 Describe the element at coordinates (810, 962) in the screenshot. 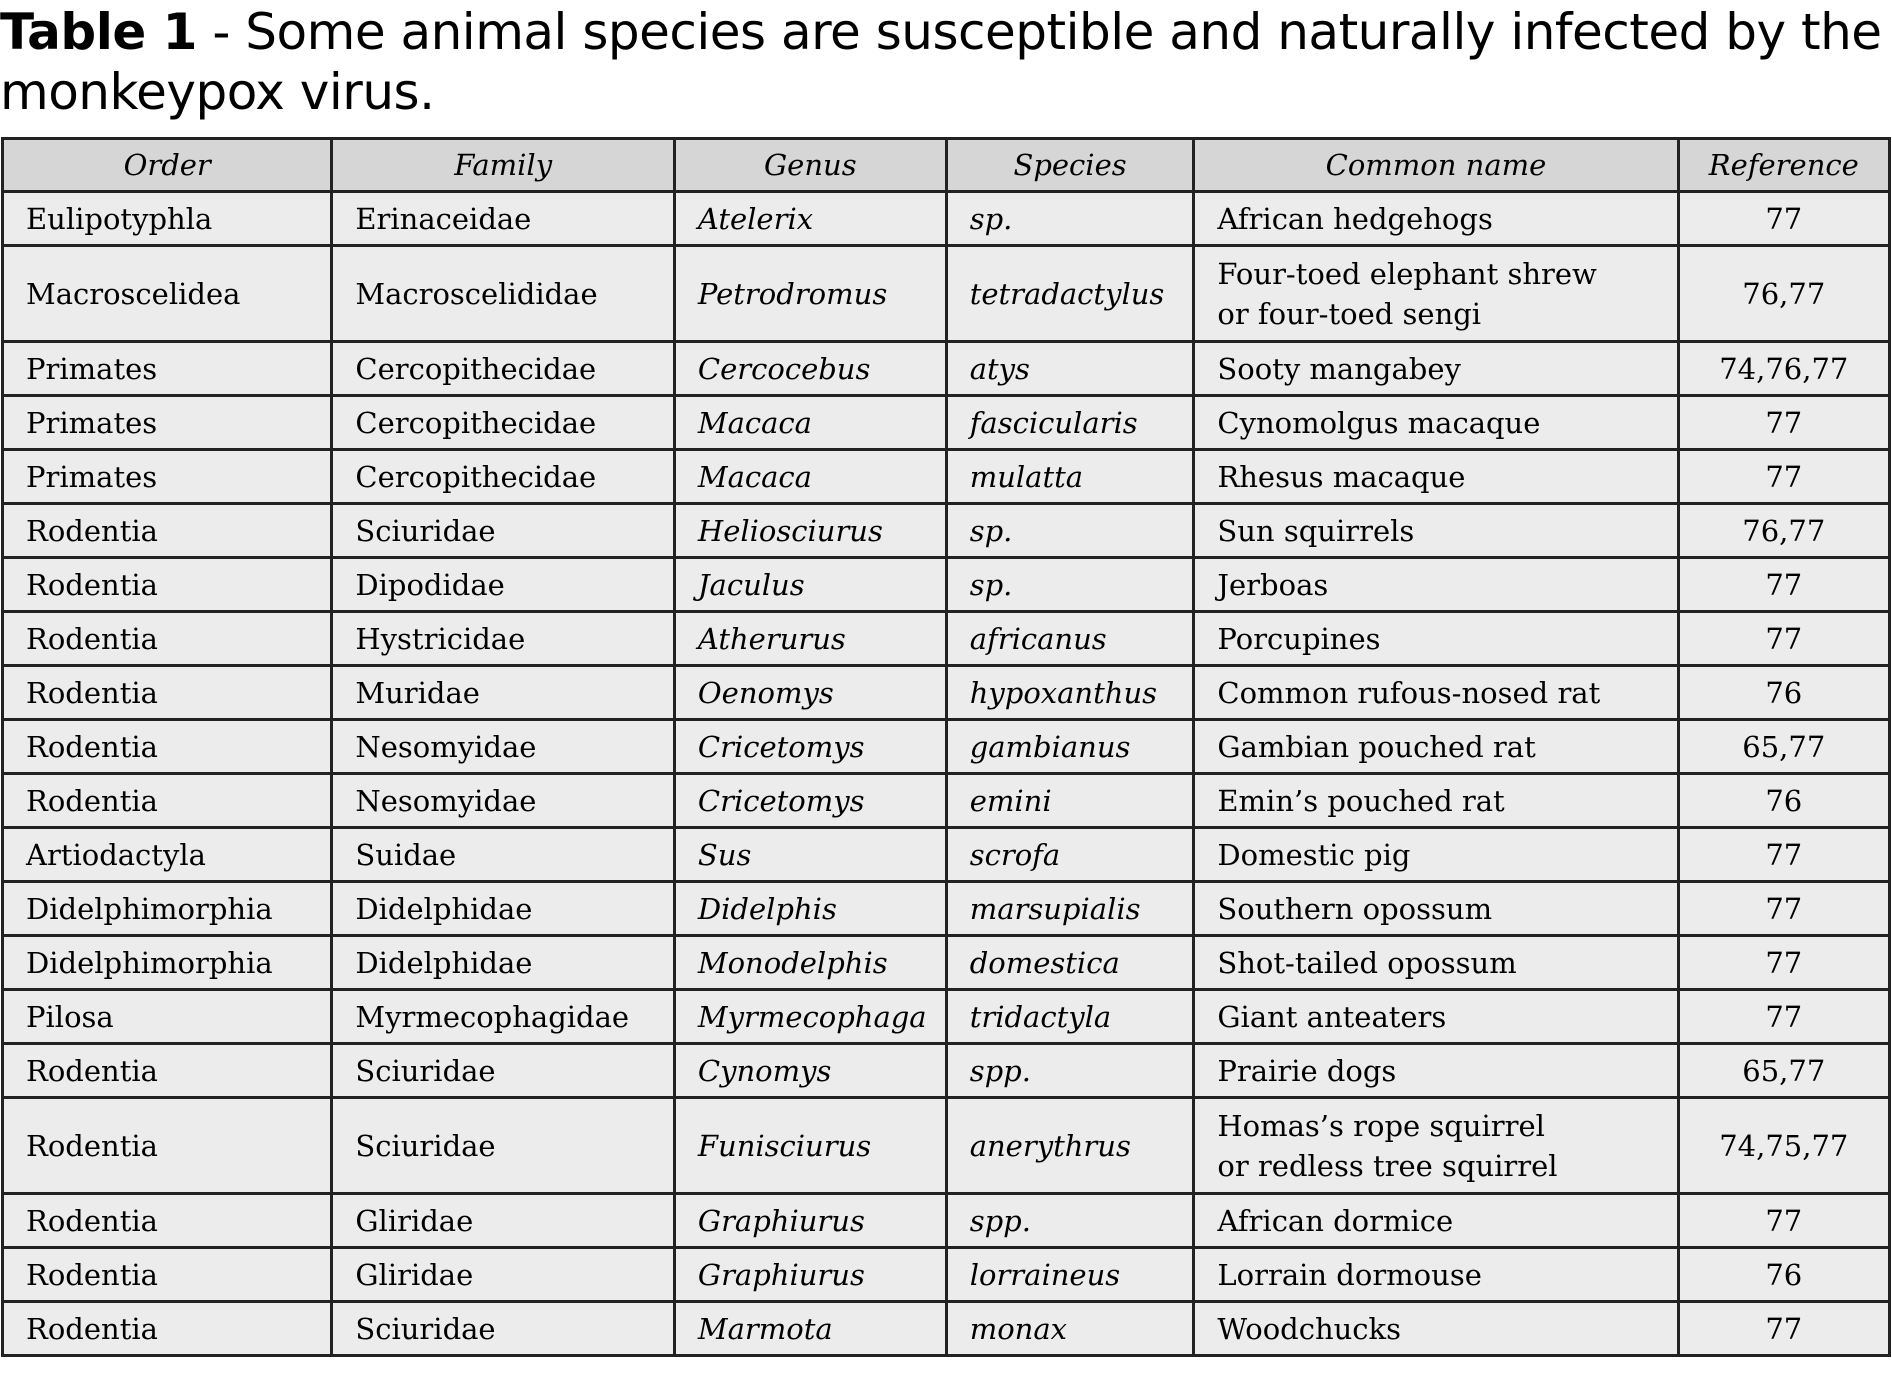

I see `cell-genus: Monodelphis` at that location.